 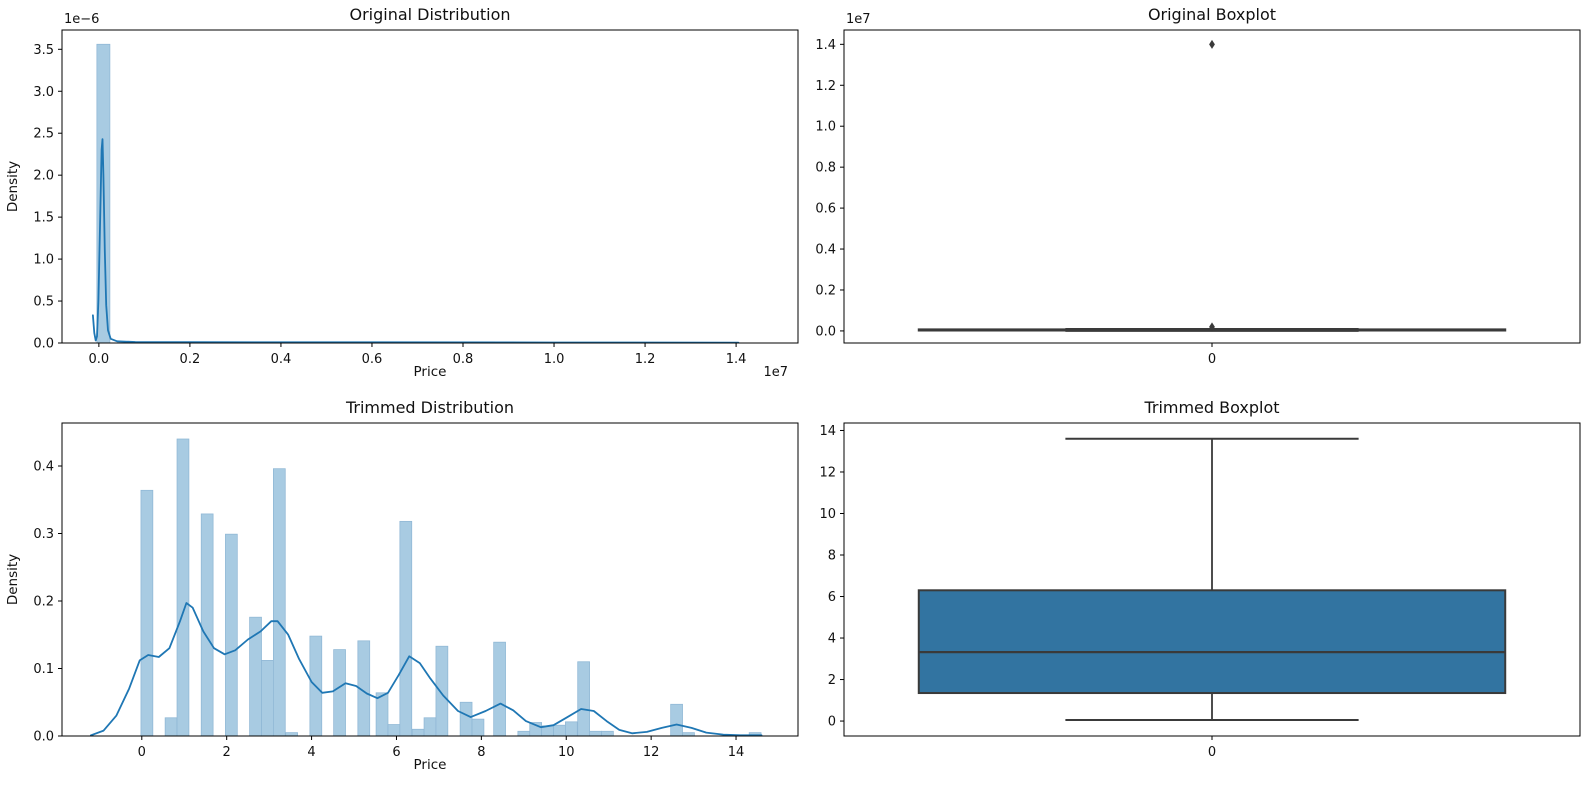 What do you see at coordinates (99, 359) in the screenshot?
I see `x-tick-label: 0.0` at bounding box center [99, 359].